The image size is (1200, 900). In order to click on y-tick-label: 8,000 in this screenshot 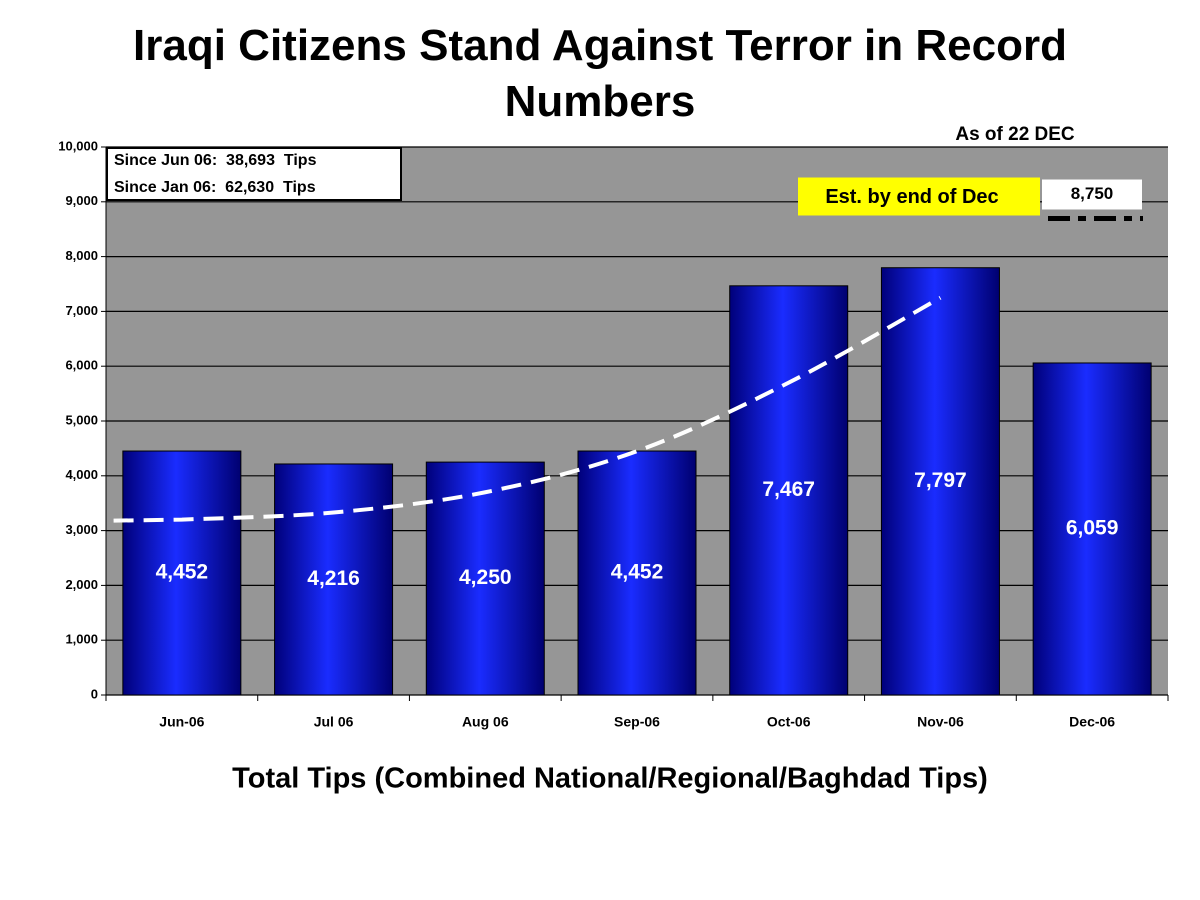, I will do `click(81, 255)`.